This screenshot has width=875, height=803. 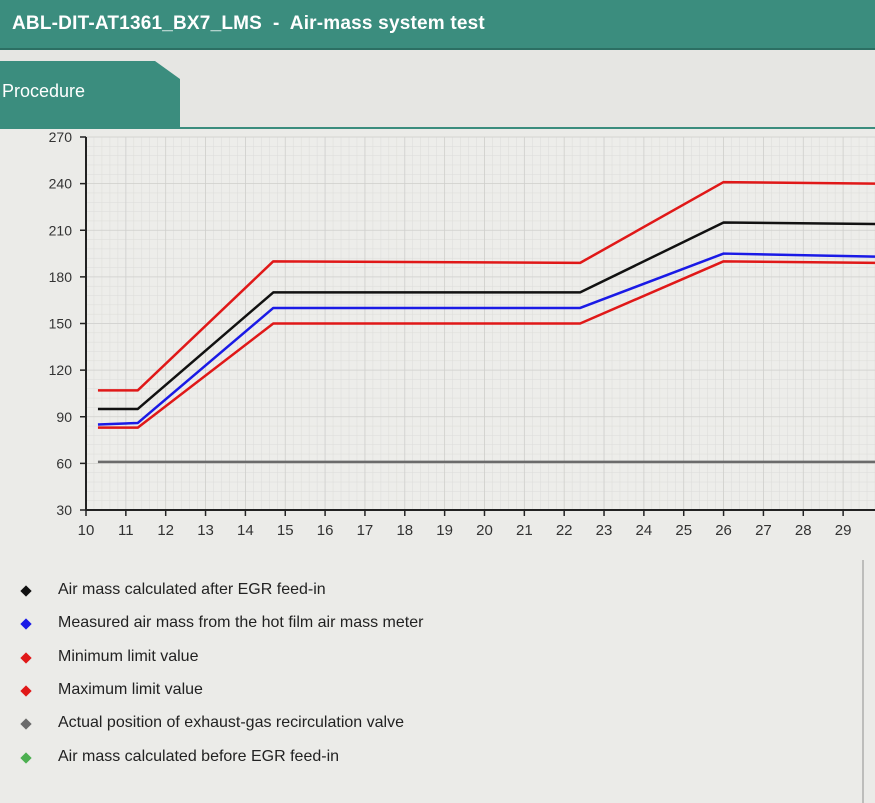 I want to click on x-tick-label: 19, so click(x=444, y=530).